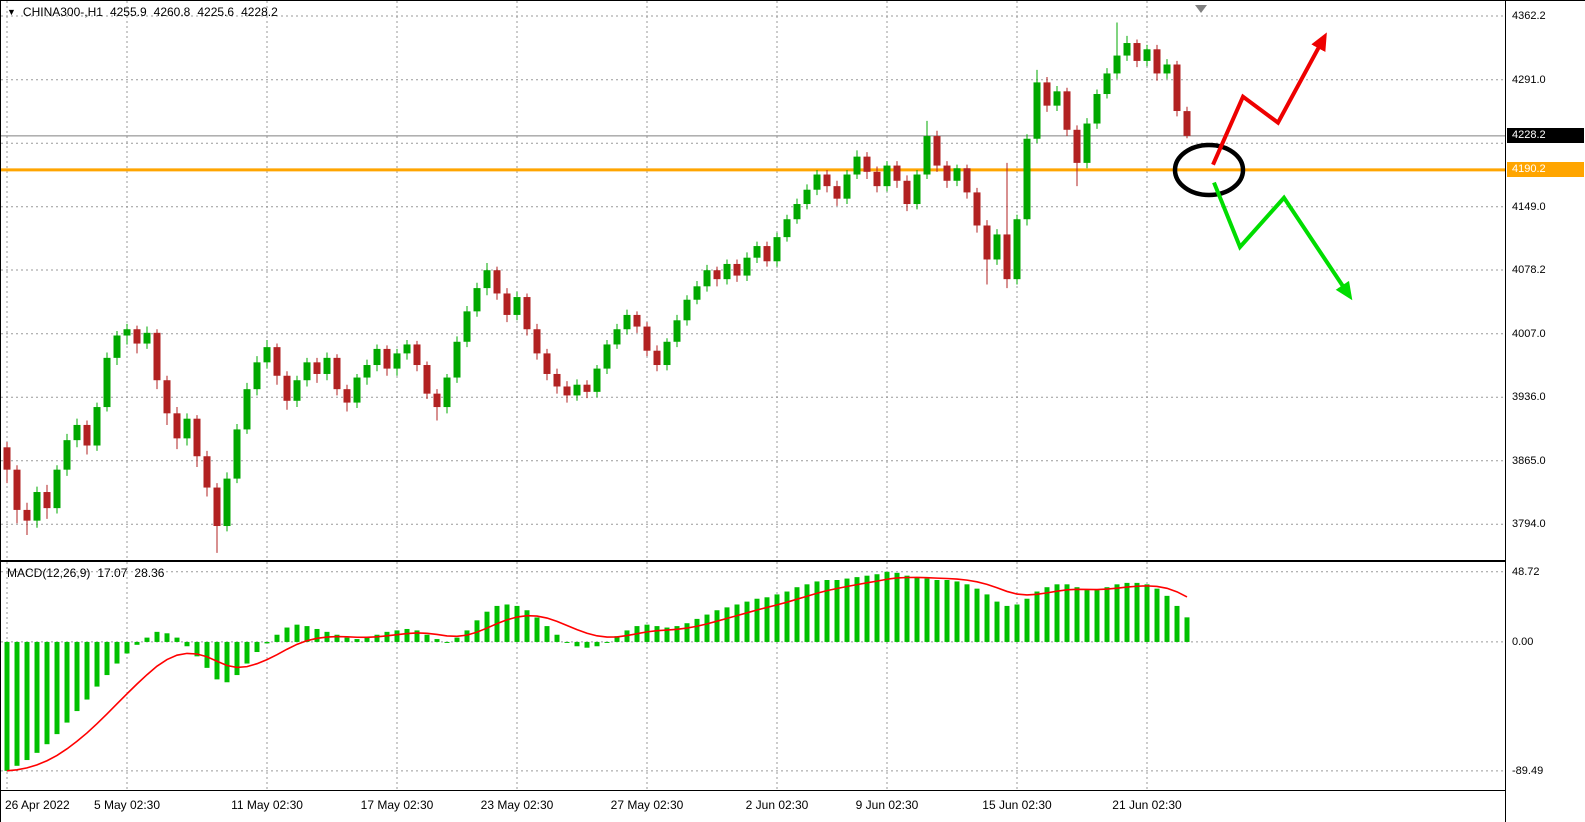 Image resolution: width=1585 pixels, height=822 pixels. What do you see at coordinates (267, 805) in the screenshot?
I see `time-axis-label: 11 May 02:30` at bounding box center [267, 805].